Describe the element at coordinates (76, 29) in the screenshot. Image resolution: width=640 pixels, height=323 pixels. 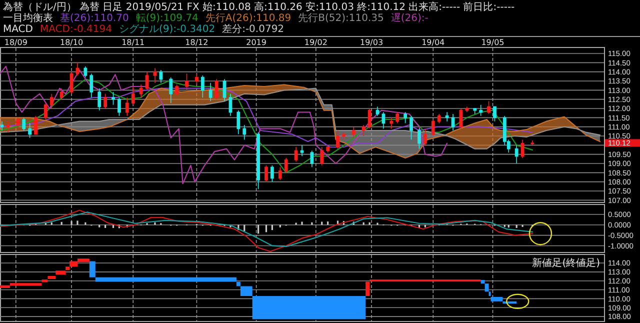
I see `text: MACD:-0.4194` at that location.